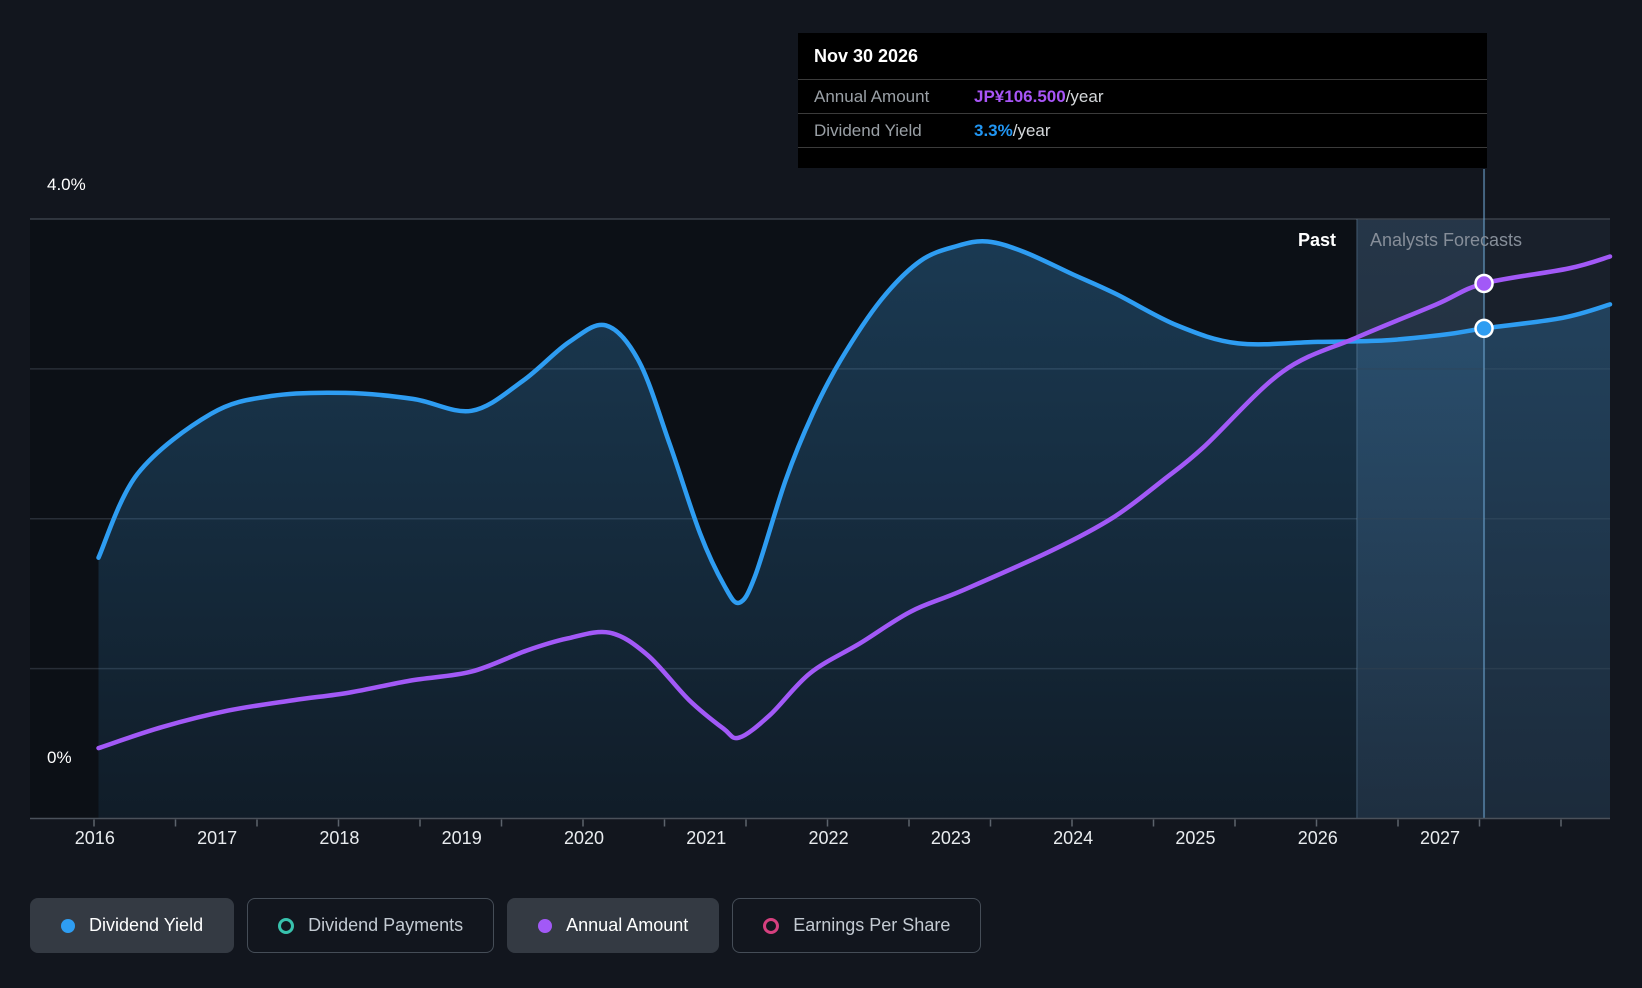  Describe the element at coordinates (462, 838) in the screenshot. I see `x-axis-label-2019: 2019` at that location.